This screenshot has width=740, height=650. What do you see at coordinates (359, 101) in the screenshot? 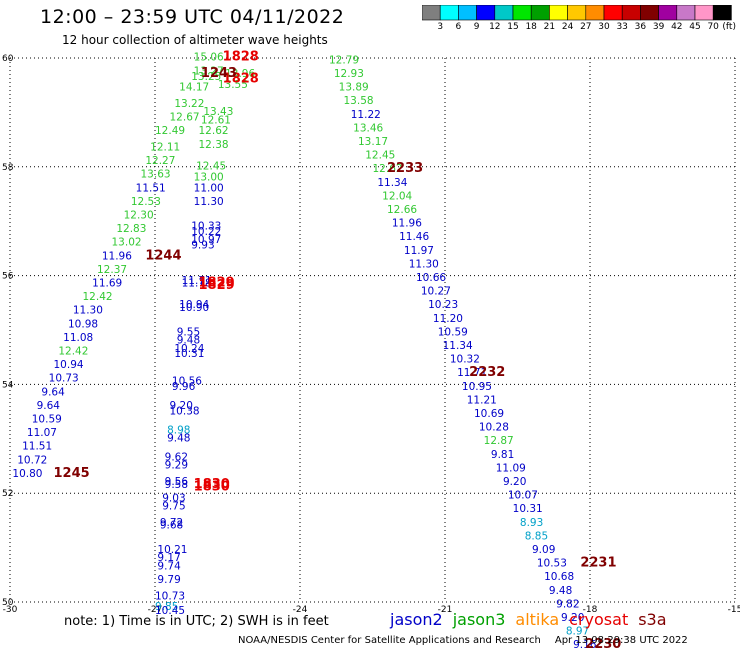
I see `wave-height-label: 13.58` at bounding box center [359, 101].